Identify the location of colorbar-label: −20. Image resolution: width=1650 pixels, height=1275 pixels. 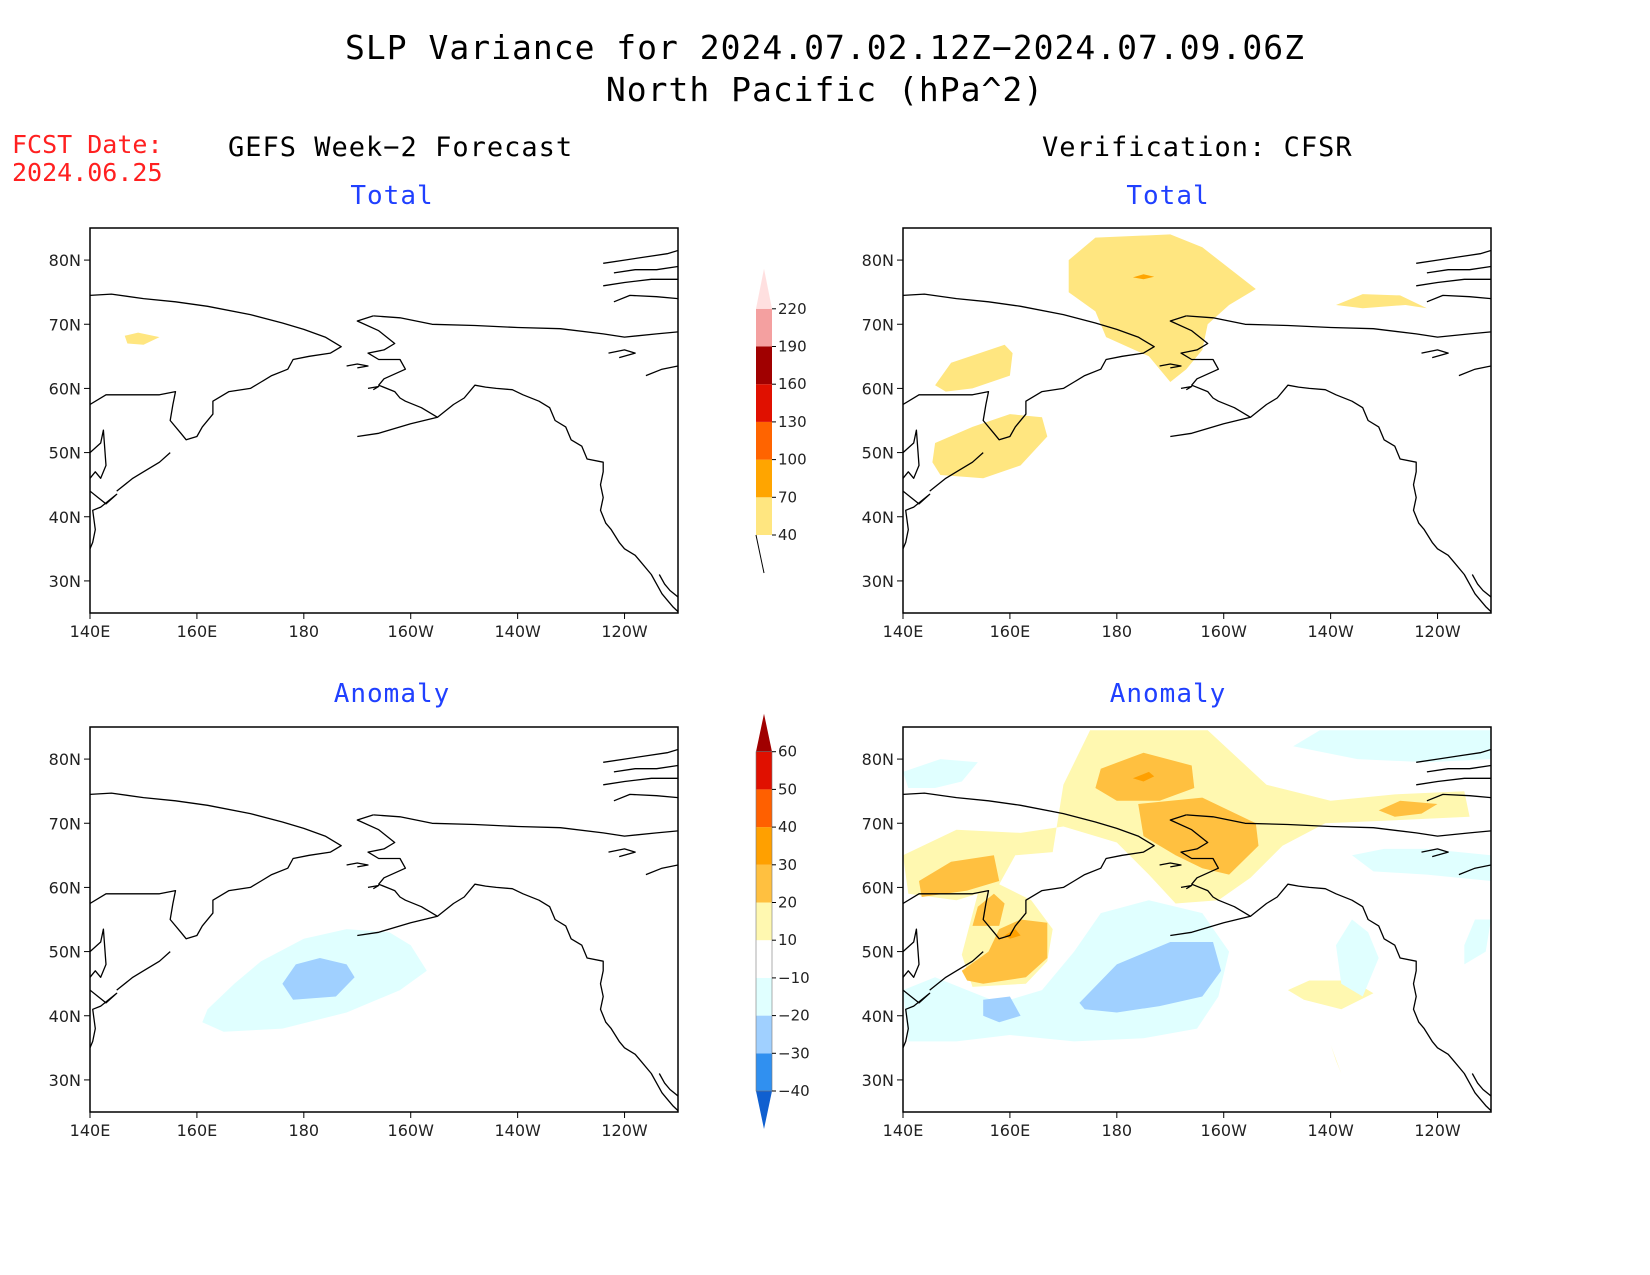
(794, 1016).